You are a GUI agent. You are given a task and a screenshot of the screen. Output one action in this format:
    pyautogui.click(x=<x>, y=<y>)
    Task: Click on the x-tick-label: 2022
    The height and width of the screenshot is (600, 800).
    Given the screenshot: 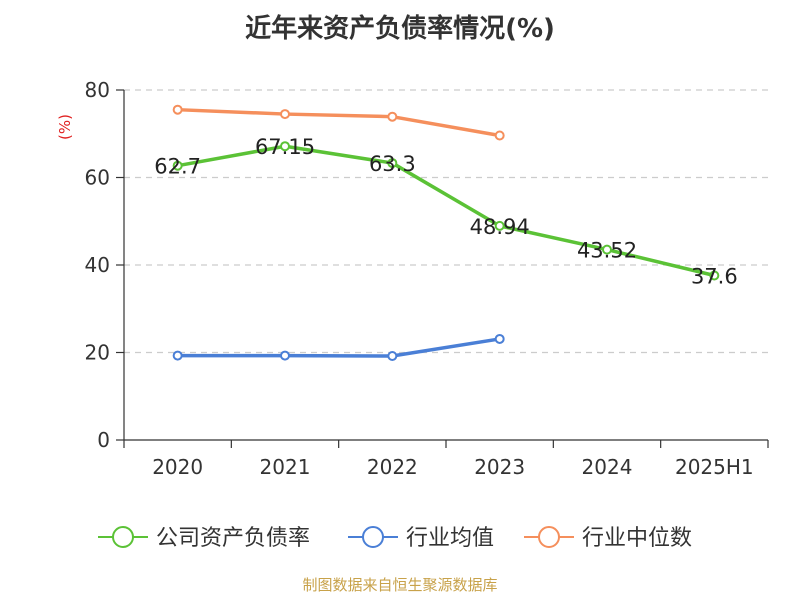 What is the action you would take?
    pyautogui.click(x=392, y=467)
    